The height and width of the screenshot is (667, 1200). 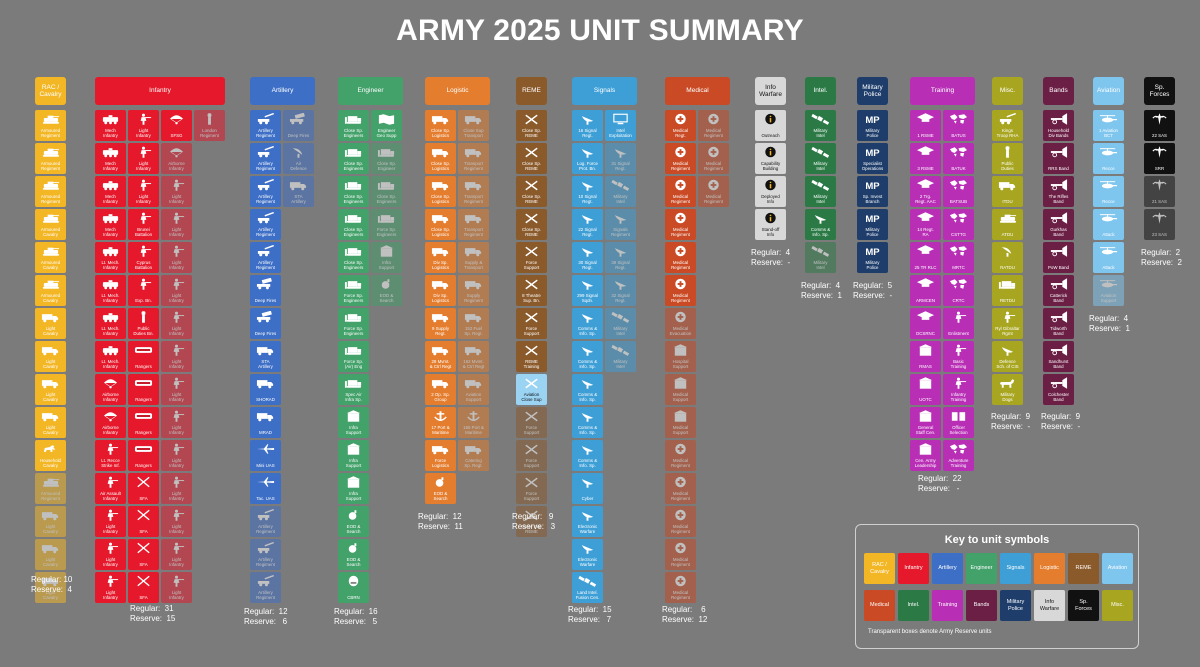 I want to click on unit-label: Force Support, so click(x=531, y=463).